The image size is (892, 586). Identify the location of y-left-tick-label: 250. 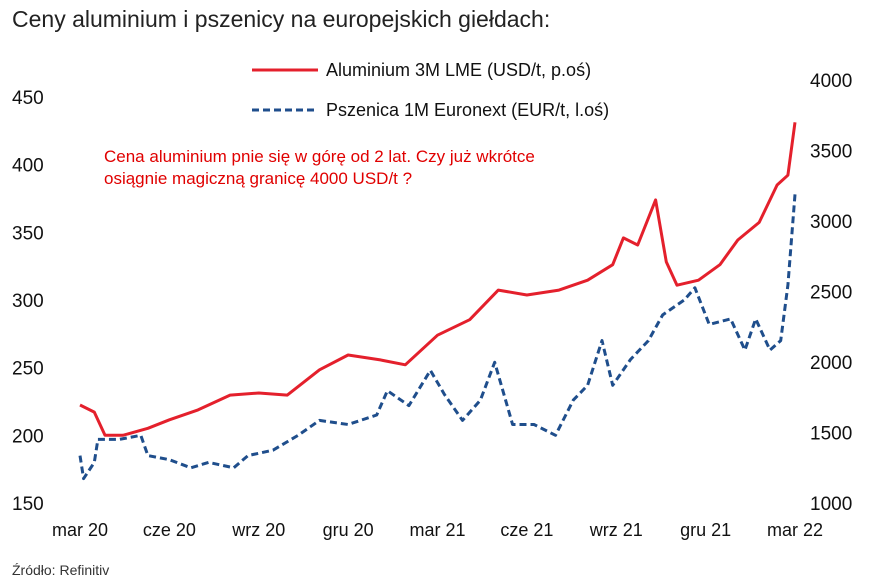
(28, 369).